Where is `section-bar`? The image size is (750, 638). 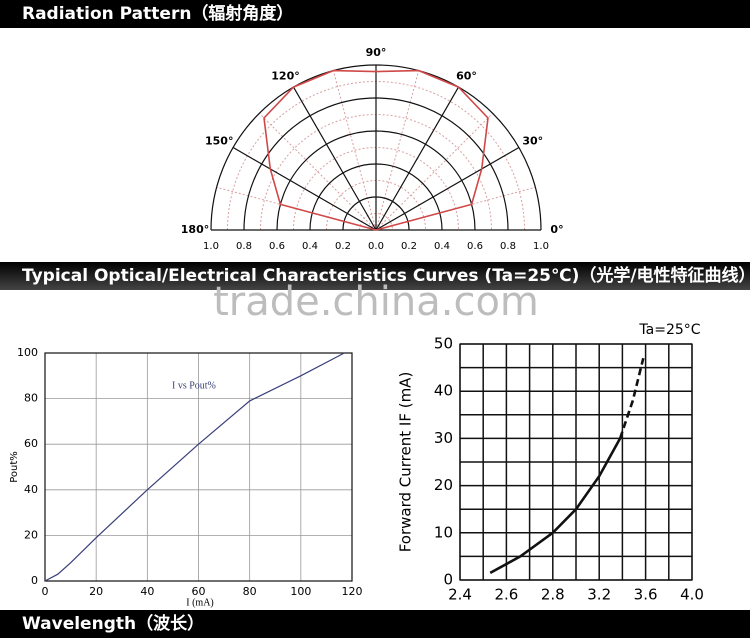 section-bar is located at coordinates (375, 276).